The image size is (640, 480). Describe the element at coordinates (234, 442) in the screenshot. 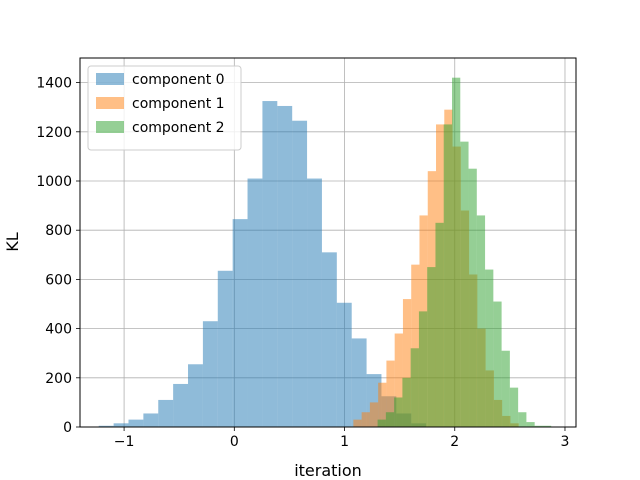

I see `x-tick-label: 0` at that location.